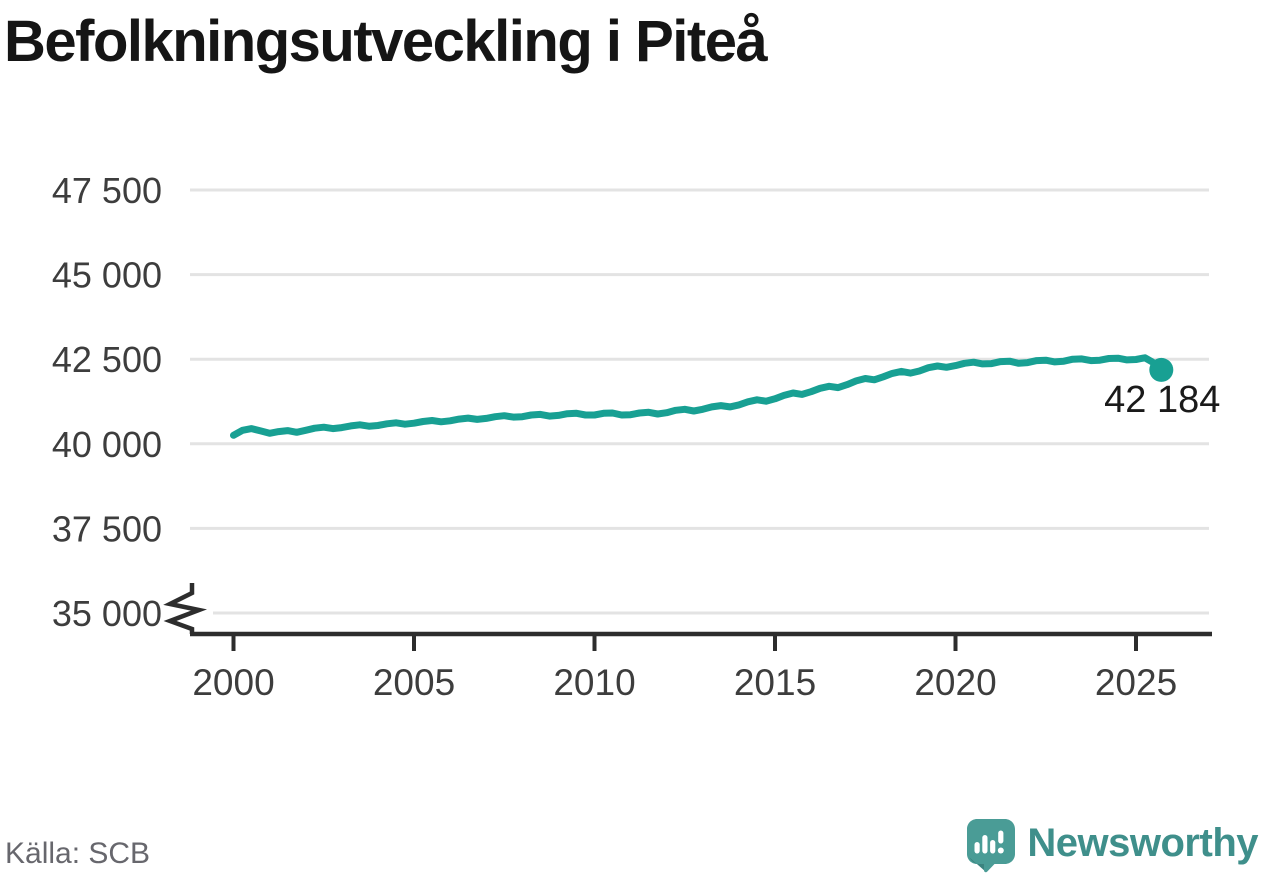 The height and width of the screenshot is (879, 1262). I want to click on x-tick-label: 2025, so click(1136, 682).